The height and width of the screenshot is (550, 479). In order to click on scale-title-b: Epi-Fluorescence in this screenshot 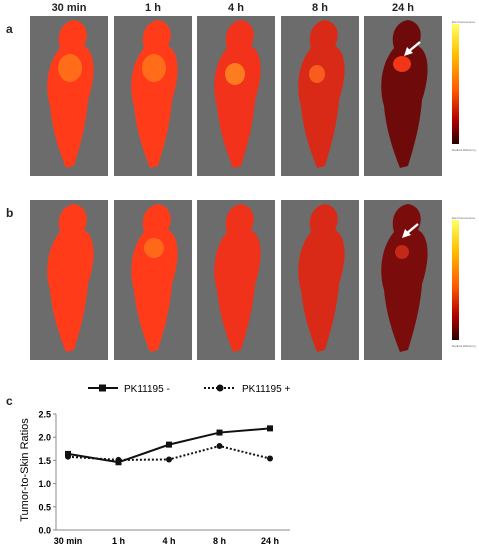, I will do `click(464, 218)`.